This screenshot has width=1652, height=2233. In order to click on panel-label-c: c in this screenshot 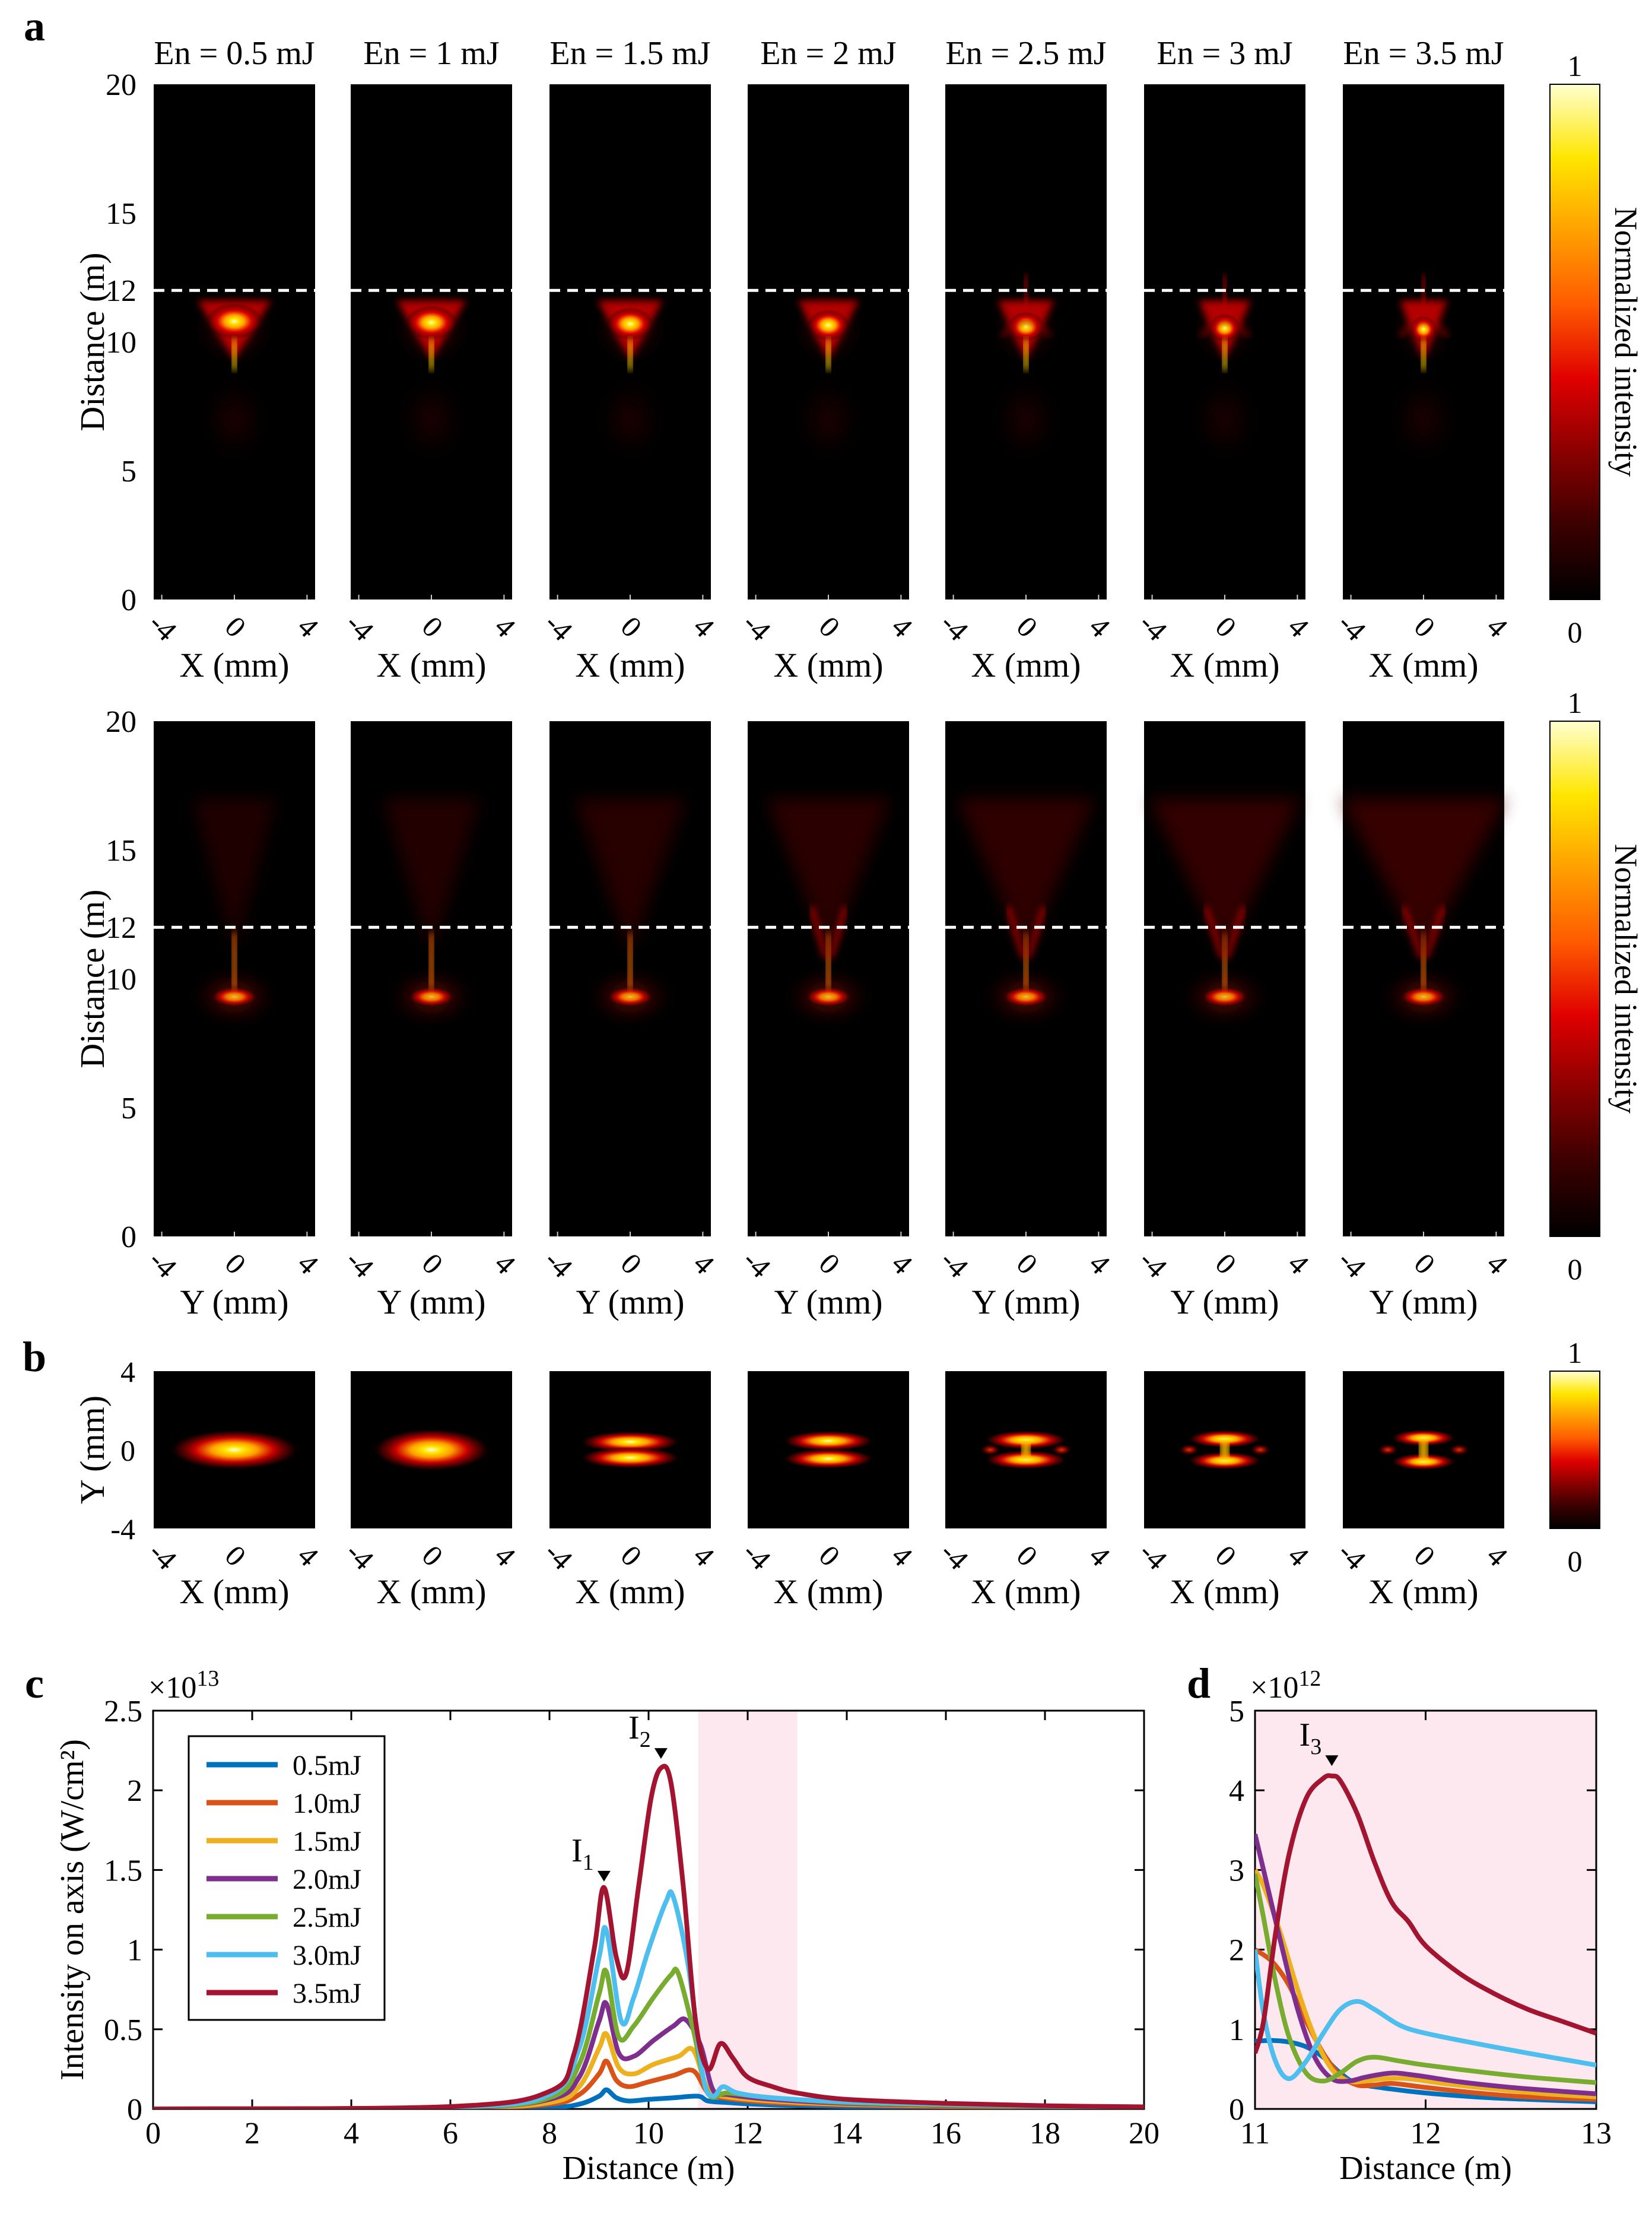, I will do `click(34, 1683)`.